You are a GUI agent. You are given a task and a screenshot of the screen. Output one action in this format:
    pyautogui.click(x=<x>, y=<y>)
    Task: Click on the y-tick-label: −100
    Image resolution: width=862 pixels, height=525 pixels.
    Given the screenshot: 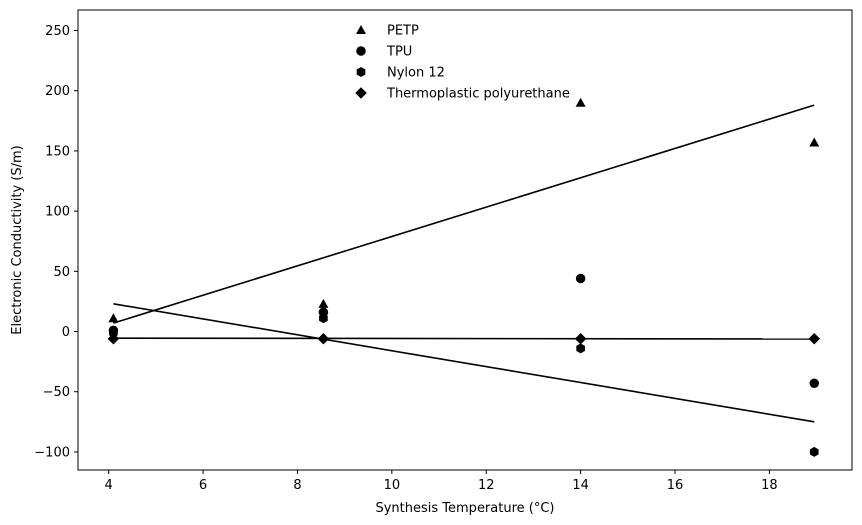 What is the action you would take?
    pyautogui.click(x=52, y=452)
    